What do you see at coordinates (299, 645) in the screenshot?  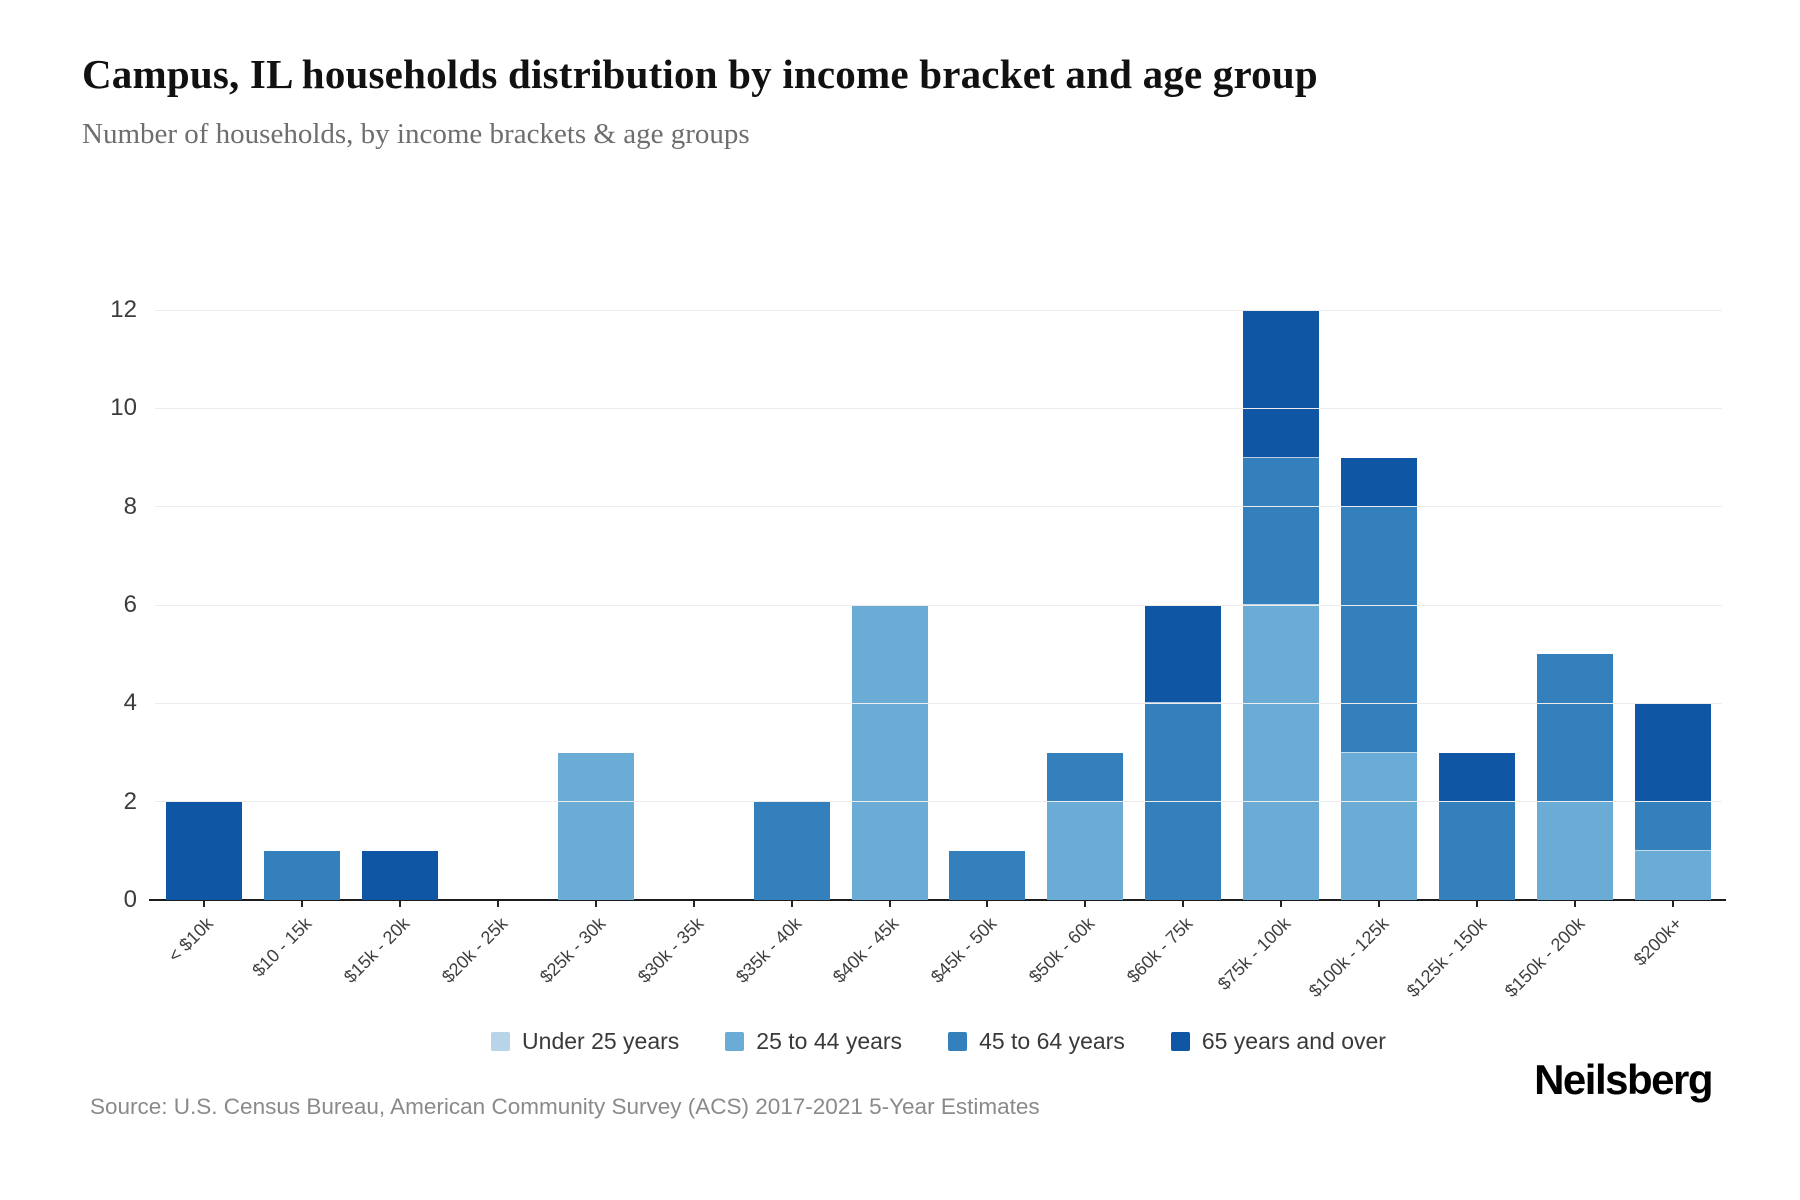 I see `bar-slot: $10 - 15k` at bounding box center [299, 645].